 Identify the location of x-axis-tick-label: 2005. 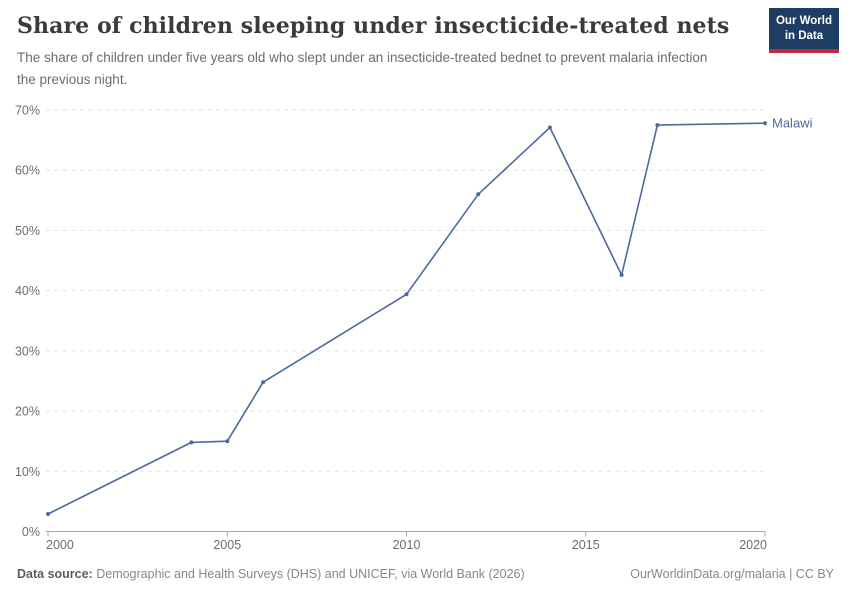
(227, 545).